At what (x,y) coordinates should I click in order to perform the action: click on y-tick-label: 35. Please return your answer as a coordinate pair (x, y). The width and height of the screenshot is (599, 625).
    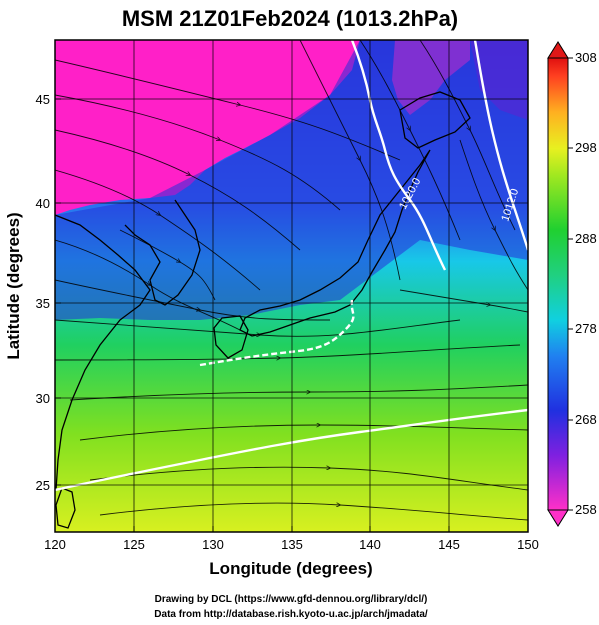
    Looking at the image, I should click on (43, 303).